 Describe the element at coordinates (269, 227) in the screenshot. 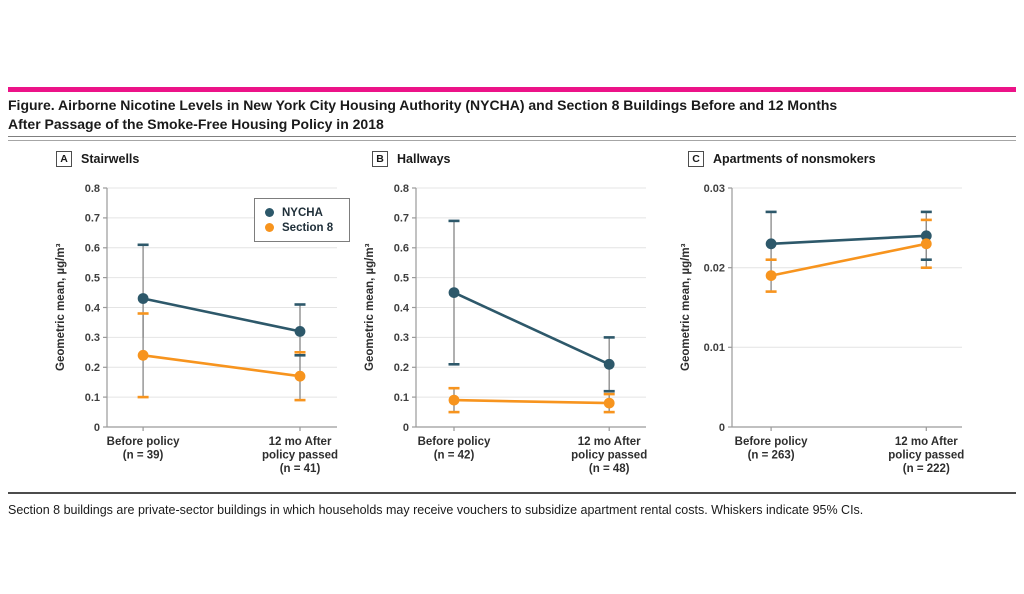

I see `section8-marker-icon` at that location.